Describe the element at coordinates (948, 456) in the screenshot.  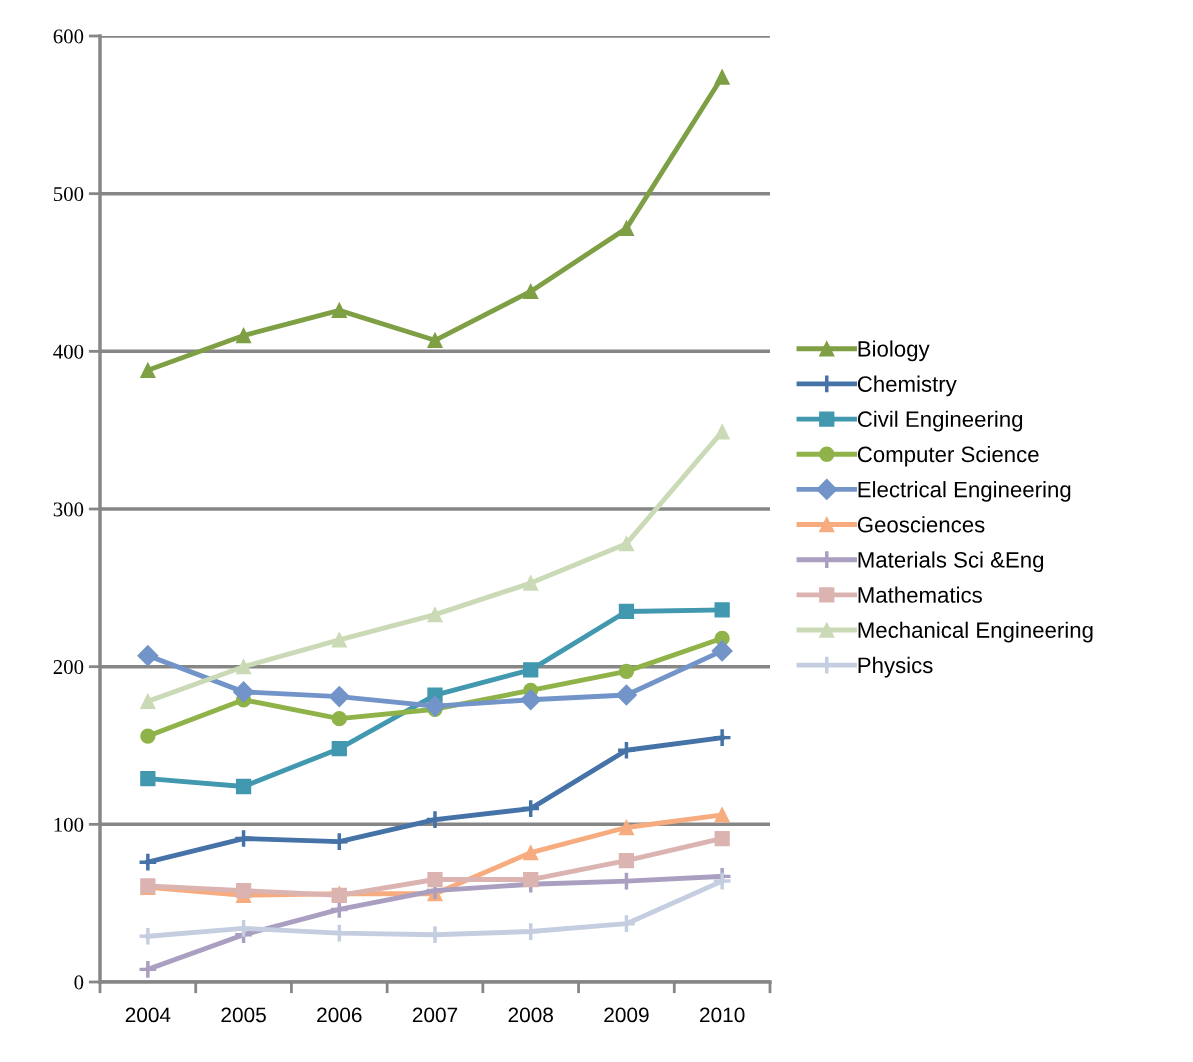
I see `legend-label: Computer Science` at that location.